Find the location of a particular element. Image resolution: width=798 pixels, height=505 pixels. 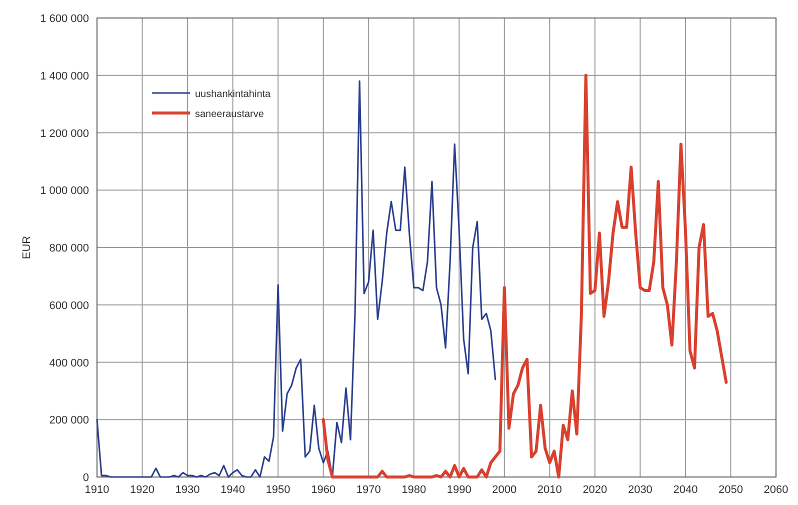

legend-label: uushankintahinta is located at coordinates (233, 94).